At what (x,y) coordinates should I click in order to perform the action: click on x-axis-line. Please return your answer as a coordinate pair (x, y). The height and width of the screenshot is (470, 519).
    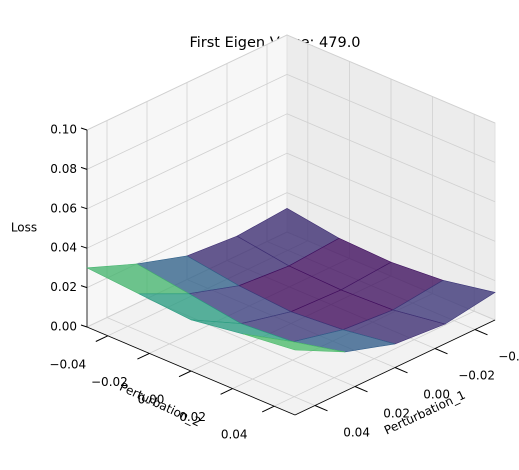
    Looking at the image, I should click on (395, 367).